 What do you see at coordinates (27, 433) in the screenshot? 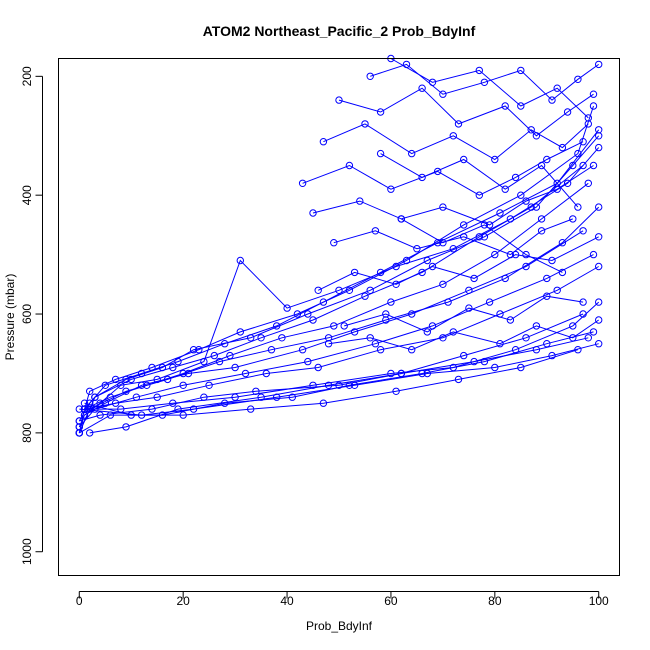
I see `y-tick-label: 800` at bounding box center [27, 433].